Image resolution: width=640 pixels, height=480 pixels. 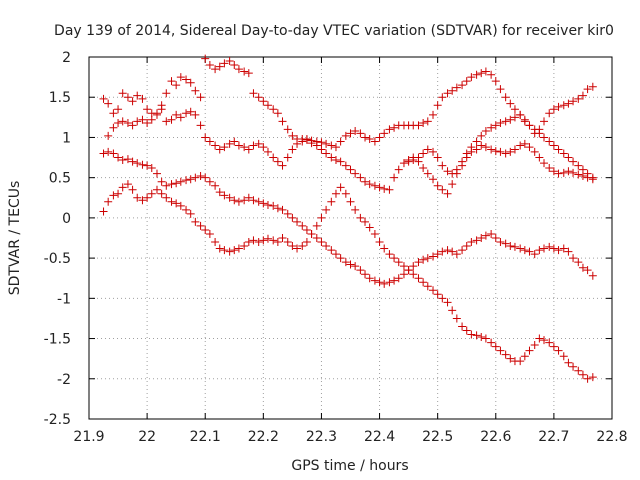 What do you see at coordinates (66, 138) in the screenshot?
I see `y-tick-label: 1` at bounding box center [66, 138].